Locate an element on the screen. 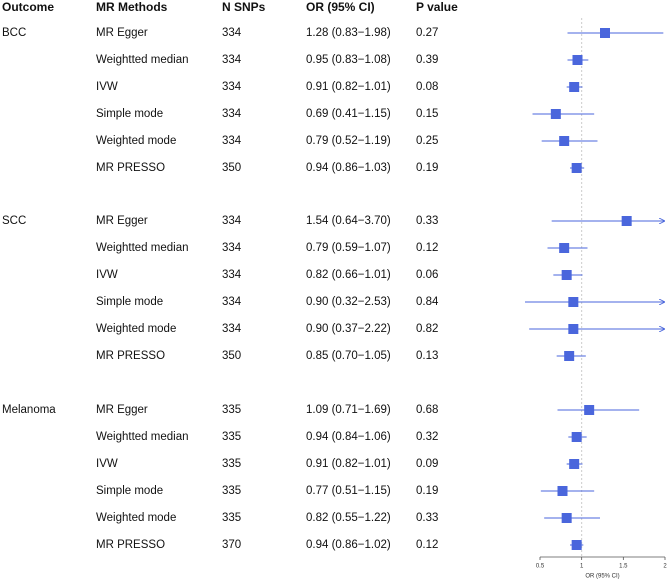 This screenshot has width=668, height=582. column-header: N SNPs is located at coordinates (244, 7).